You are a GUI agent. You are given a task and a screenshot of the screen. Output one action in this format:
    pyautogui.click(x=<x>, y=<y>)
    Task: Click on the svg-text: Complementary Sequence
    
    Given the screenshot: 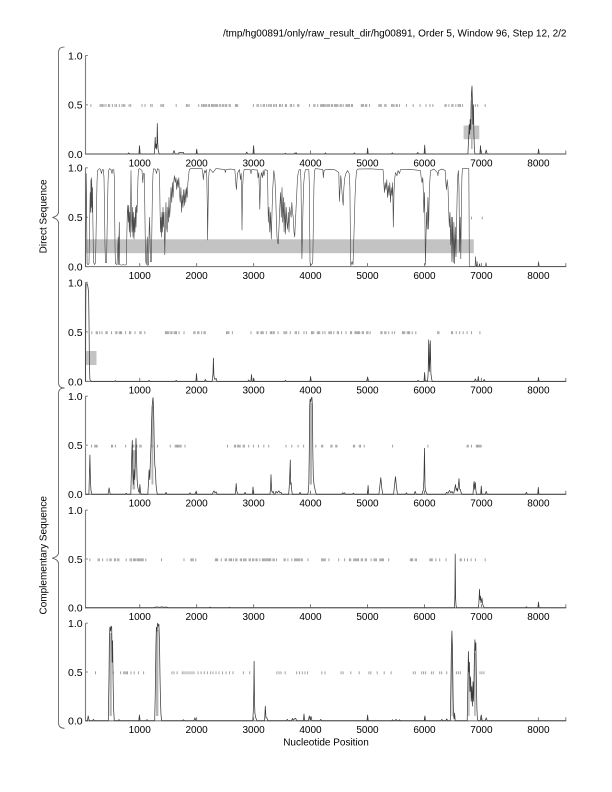 What is the action you would take?
    pyautogui.click(x=44, y=555)
    